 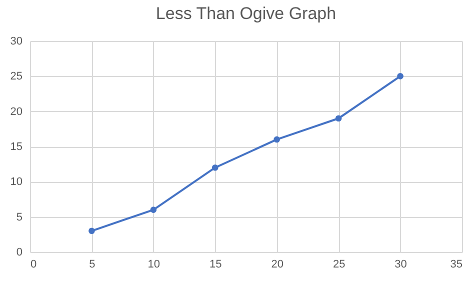 What do you see at coordinates (216, 264) in the screenshot?
I see `x-tick-label: 15` at bounding box center [216, 264].